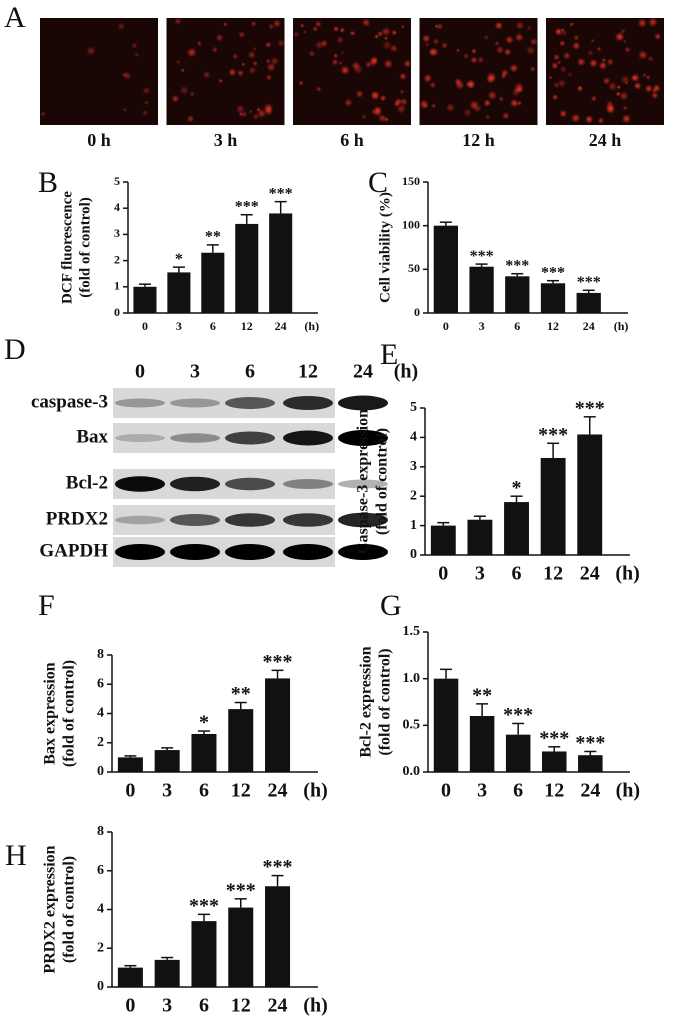 Image resolution: width=675 pixels, height=1025 pixels. What do you see at coordinates (478, 140) in the screenshot?
I see `time-label: 12 h` at bounding box center [478, 140].